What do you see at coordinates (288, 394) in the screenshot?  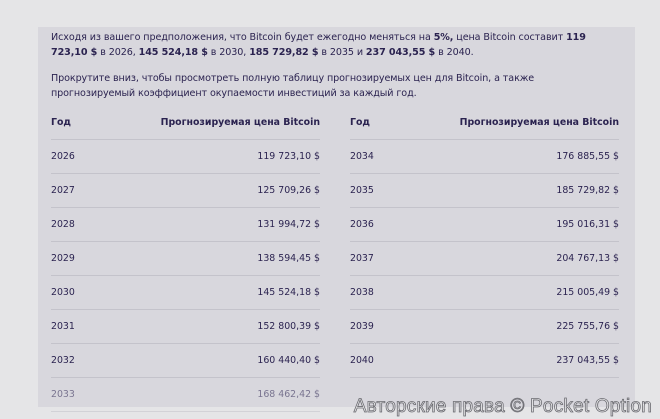 I see `price-cell: 168 462,42 $` at bounding box center [288, 394].